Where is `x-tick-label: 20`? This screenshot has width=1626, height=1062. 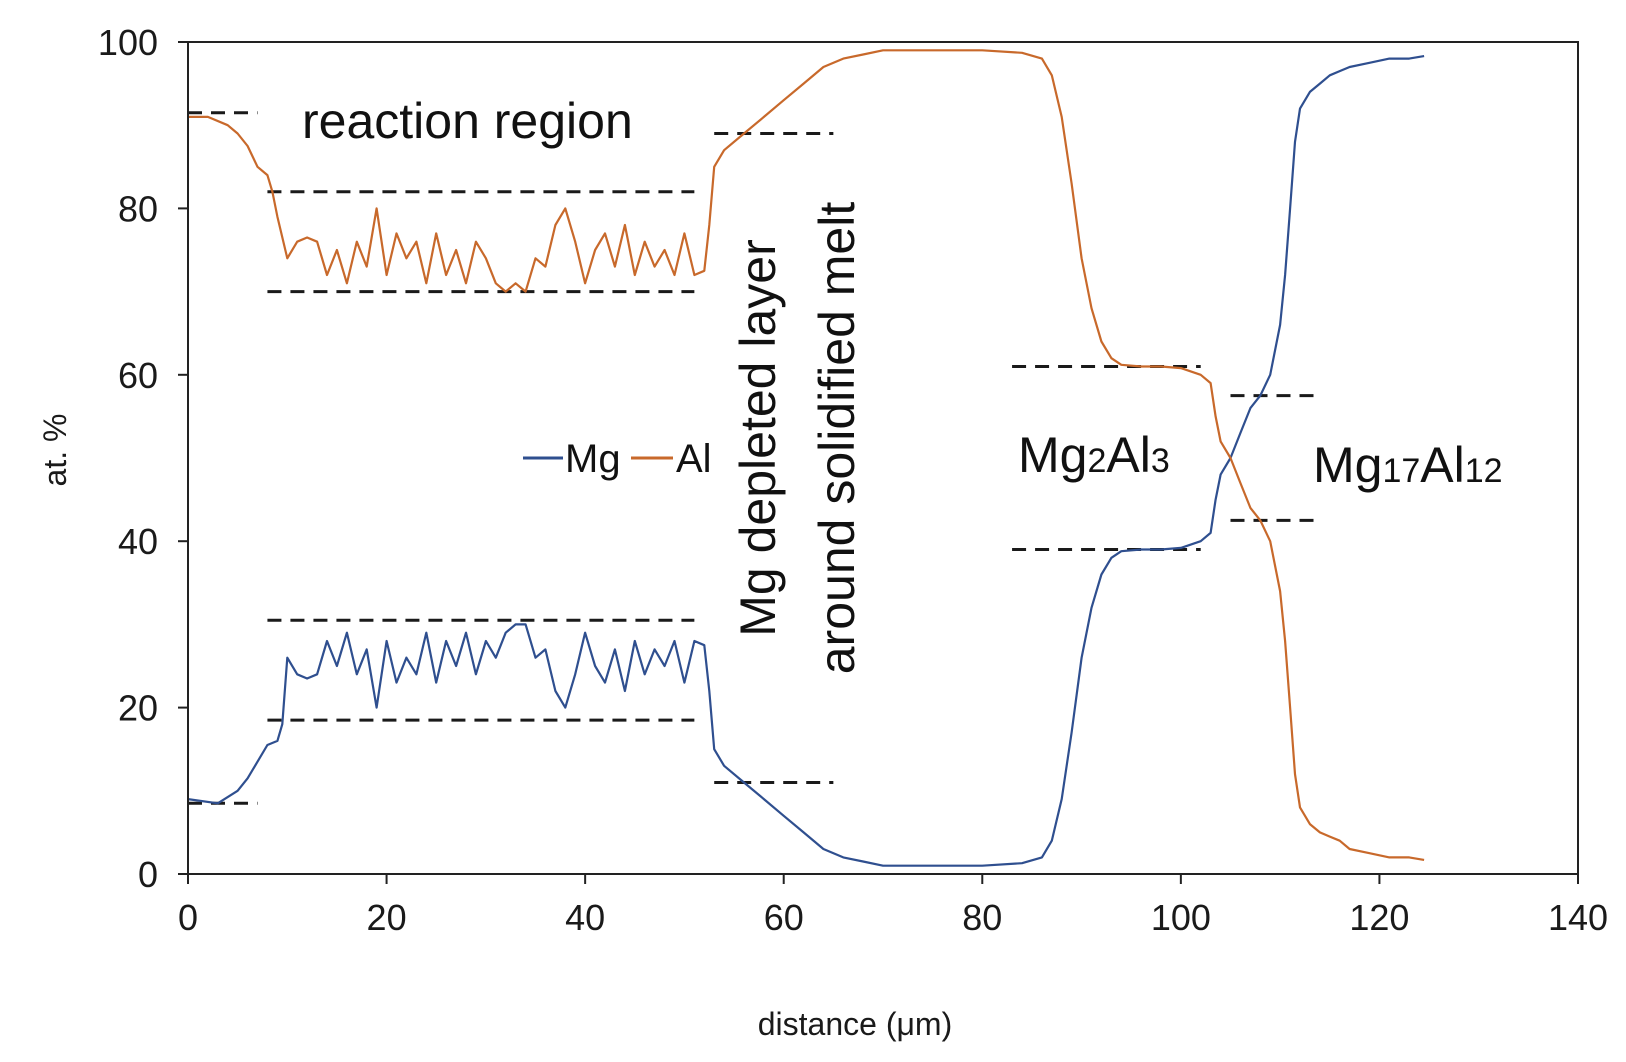
x-tick-label: 20 is located at coordinates (387, 917).